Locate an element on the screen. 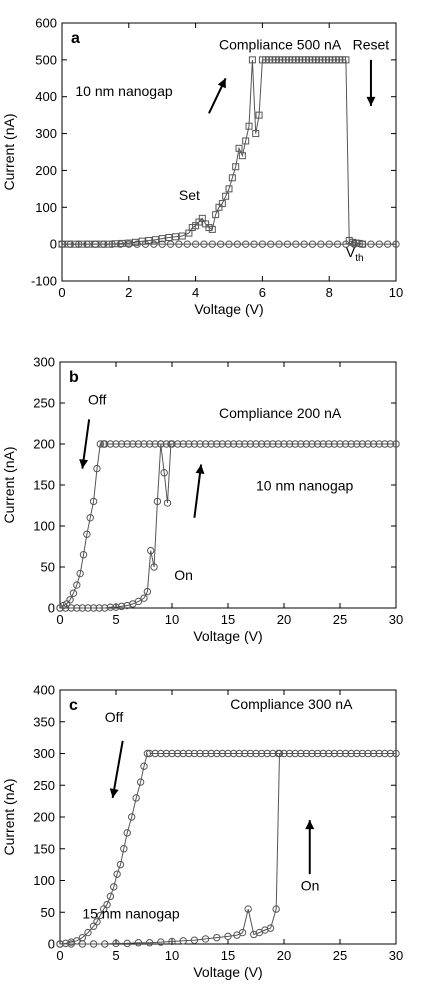 The image size is (436, 1007). y-tick-label: -100 is located at coordinates (44, 281).